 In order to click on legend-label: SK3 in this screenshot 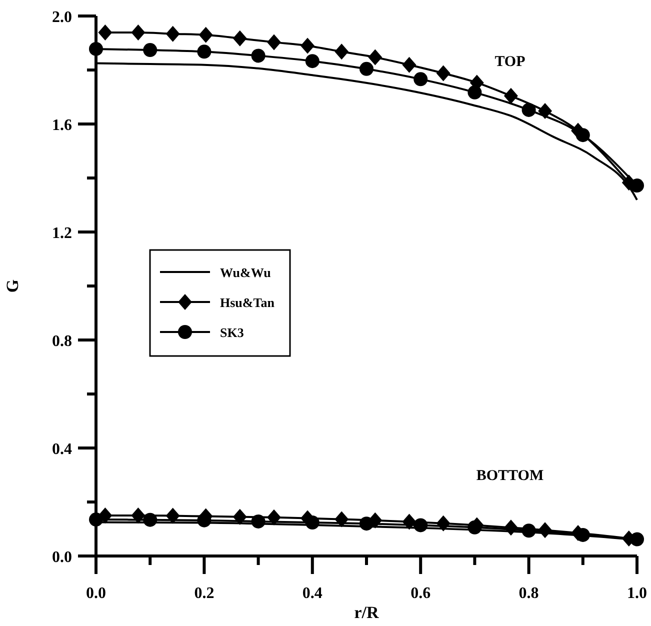, I will do `click(232, 332)`.